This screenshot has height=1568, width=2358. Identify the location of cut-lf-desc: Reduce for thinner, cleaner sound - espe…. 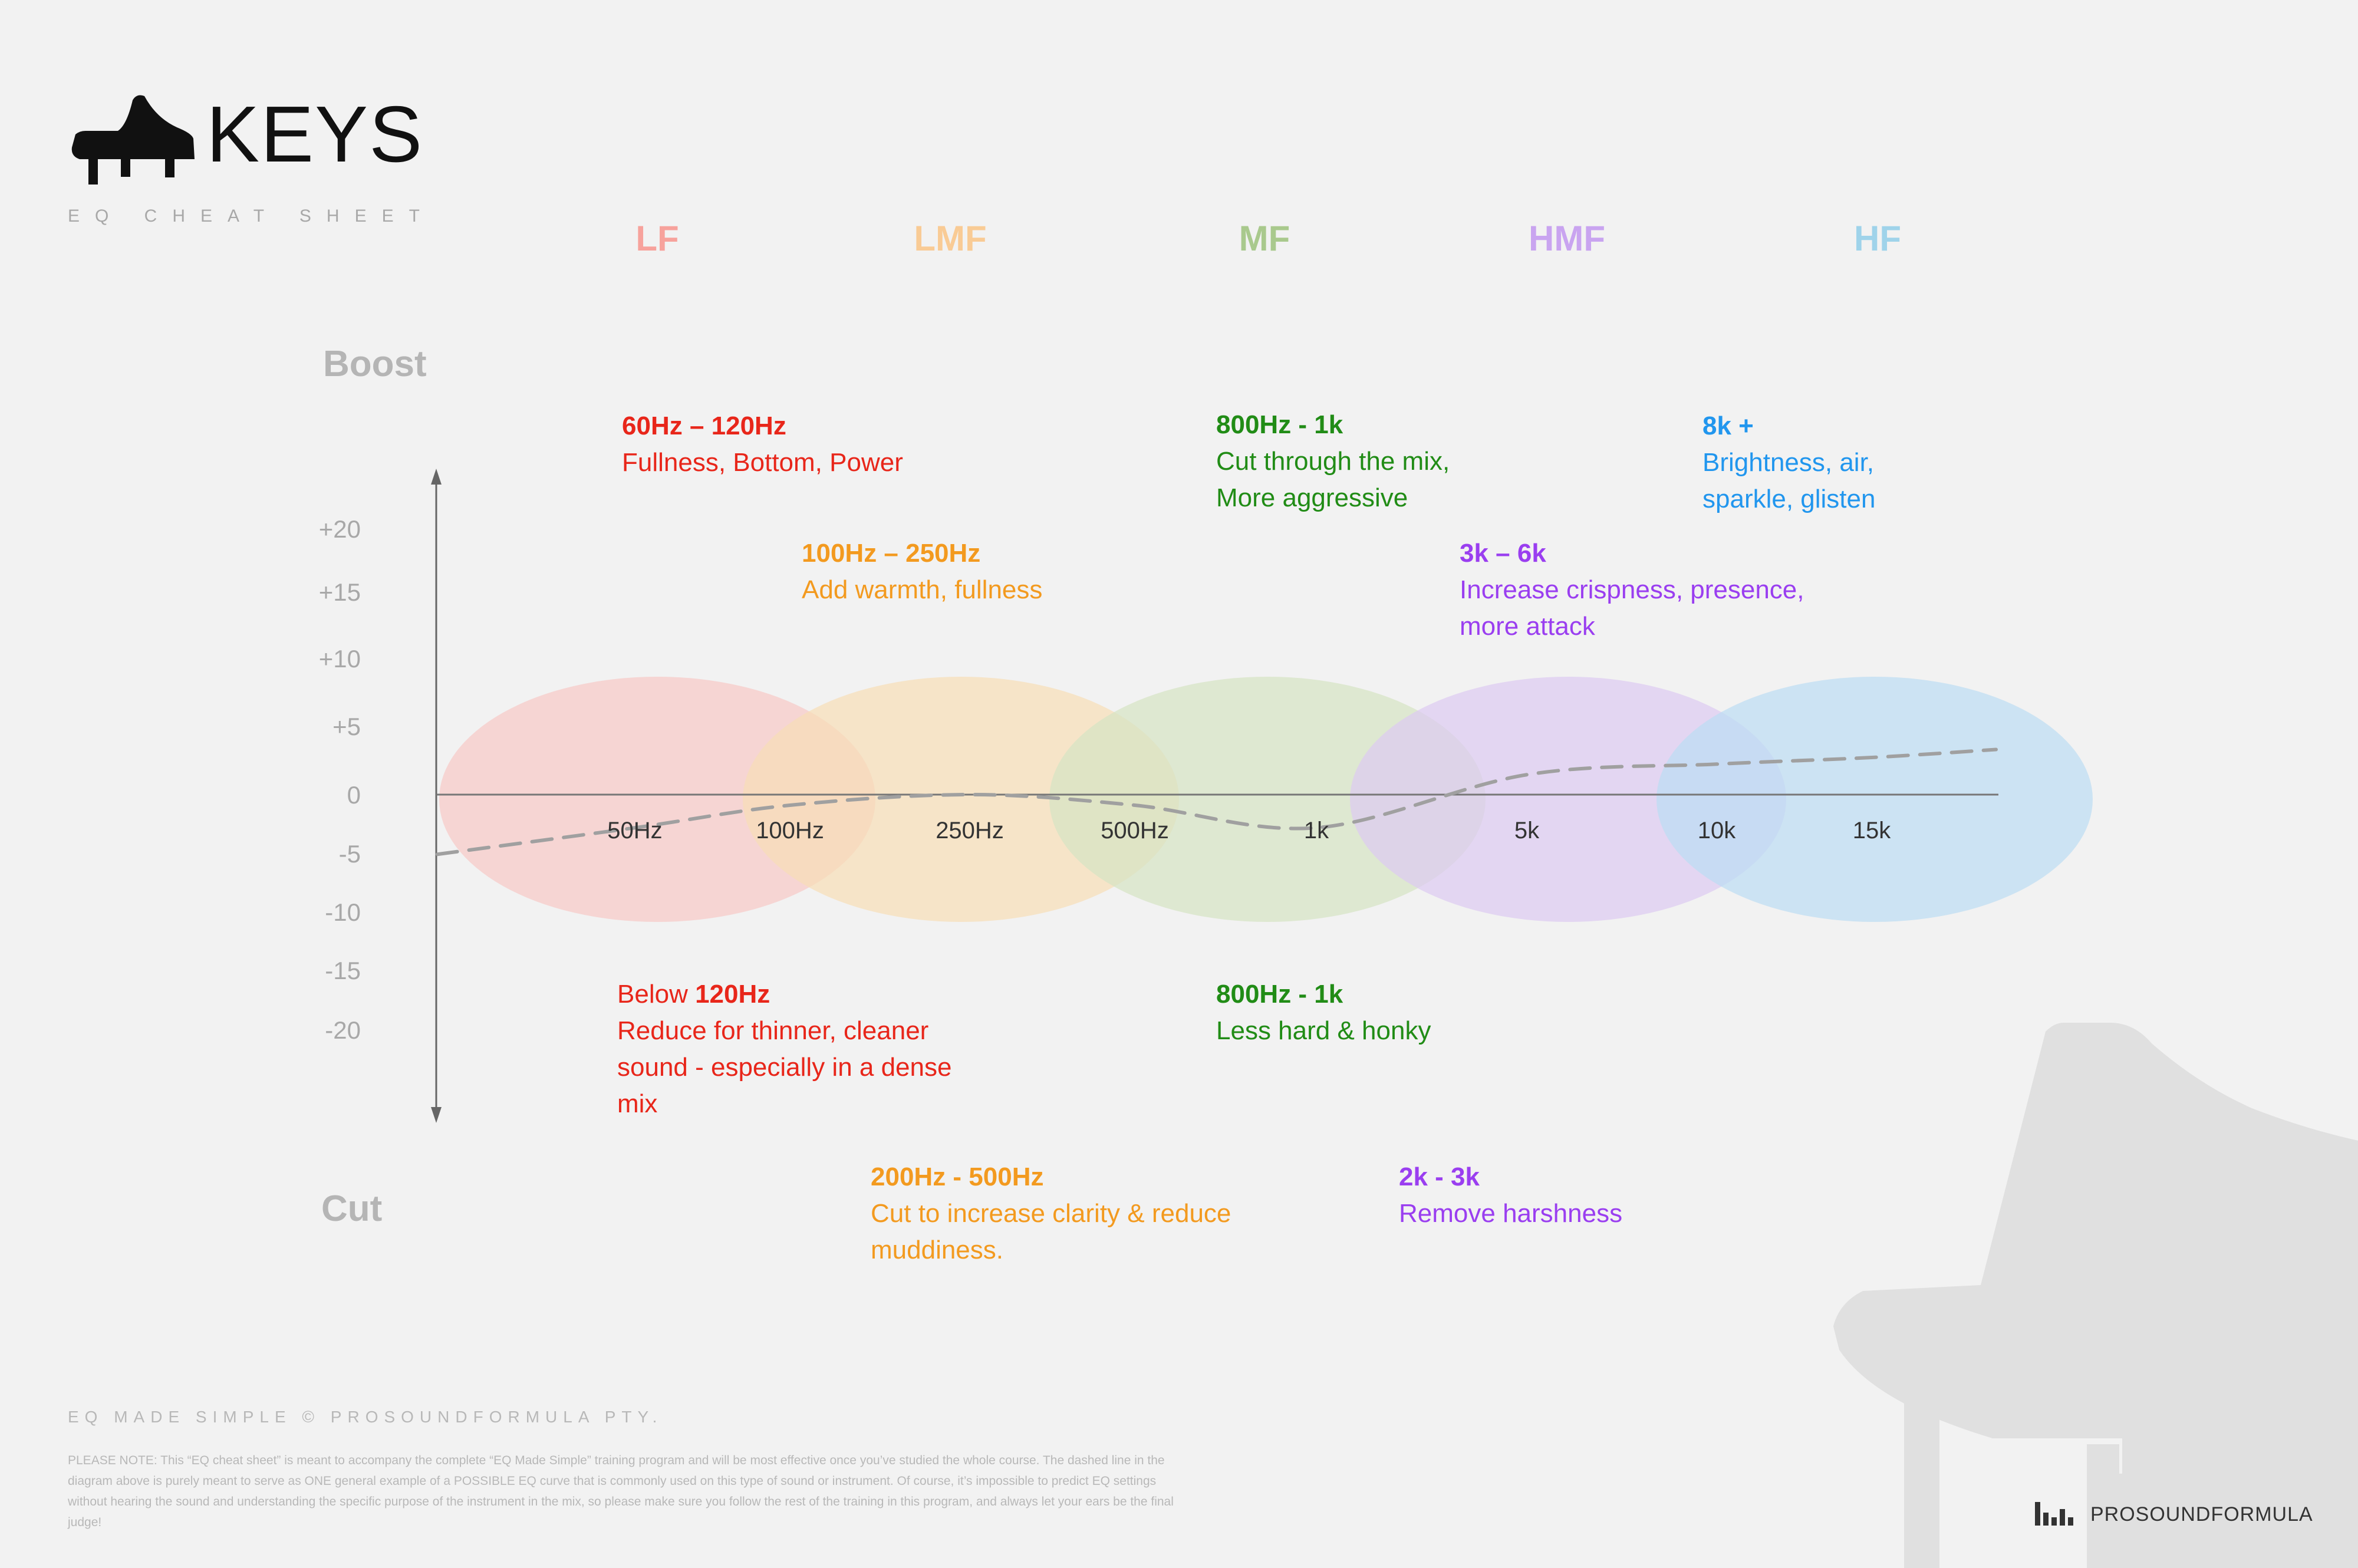
(785, 1067).